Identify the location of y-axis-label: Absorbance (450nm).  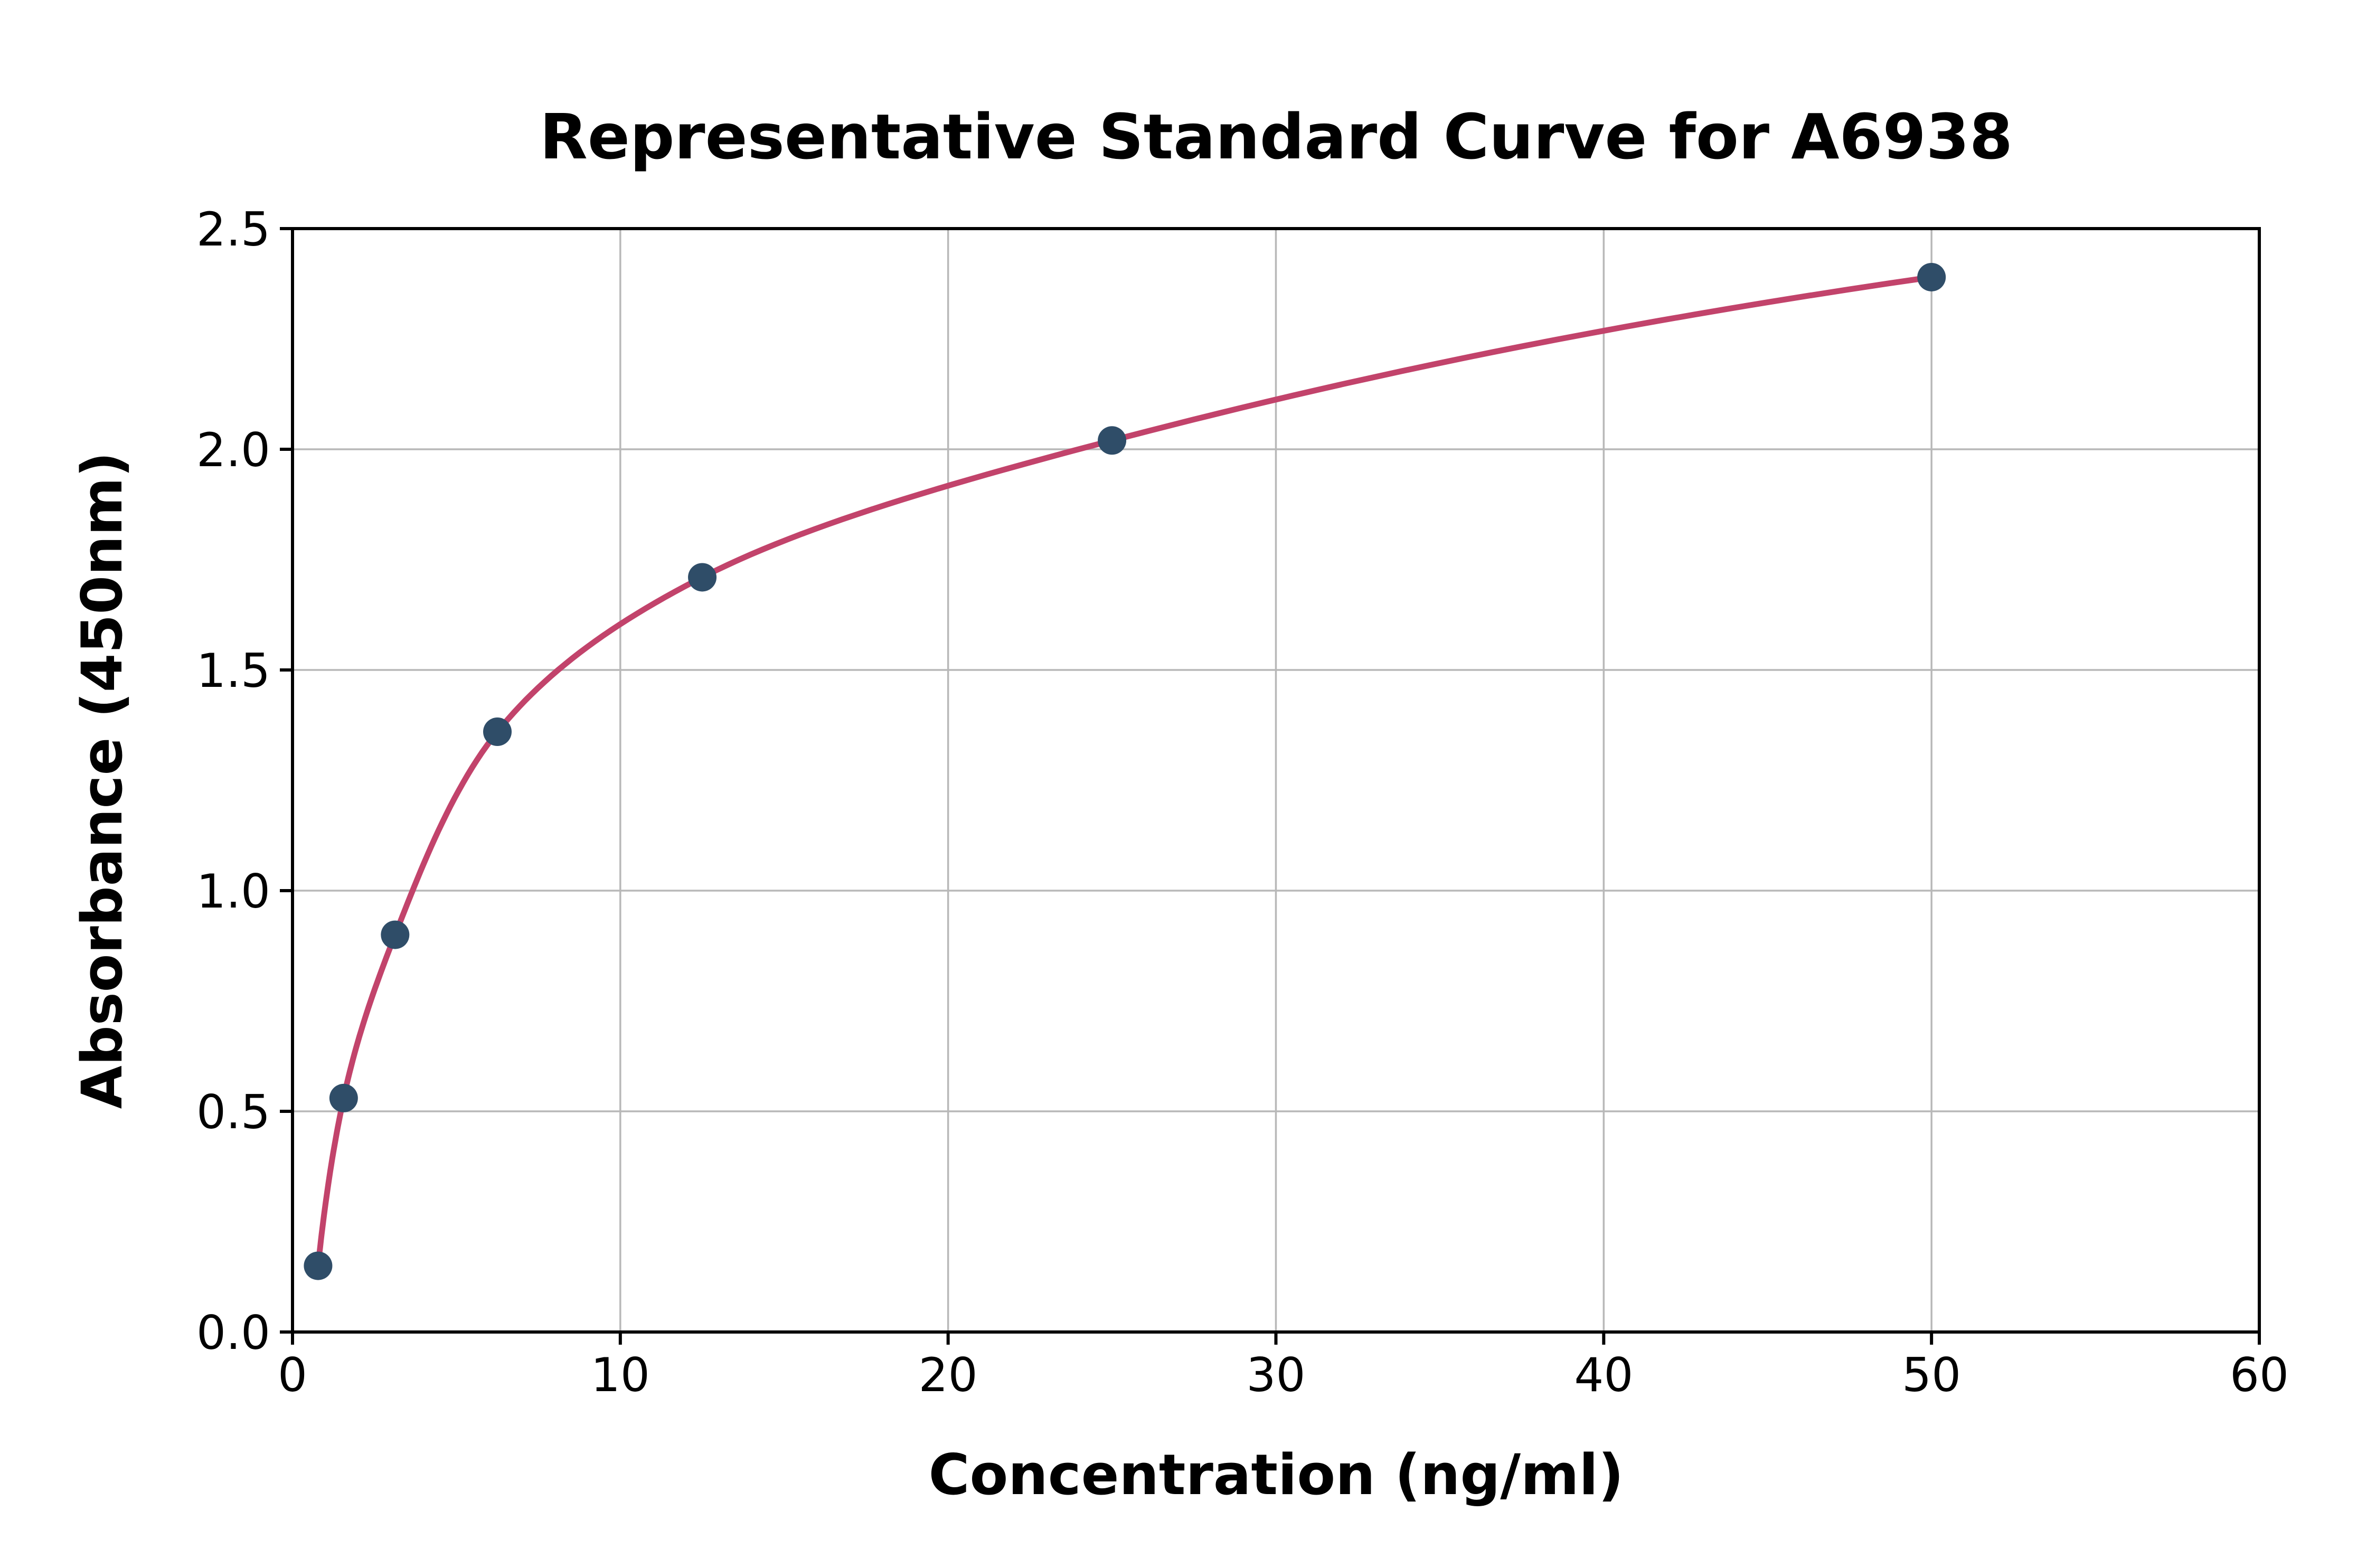
(102, 780).